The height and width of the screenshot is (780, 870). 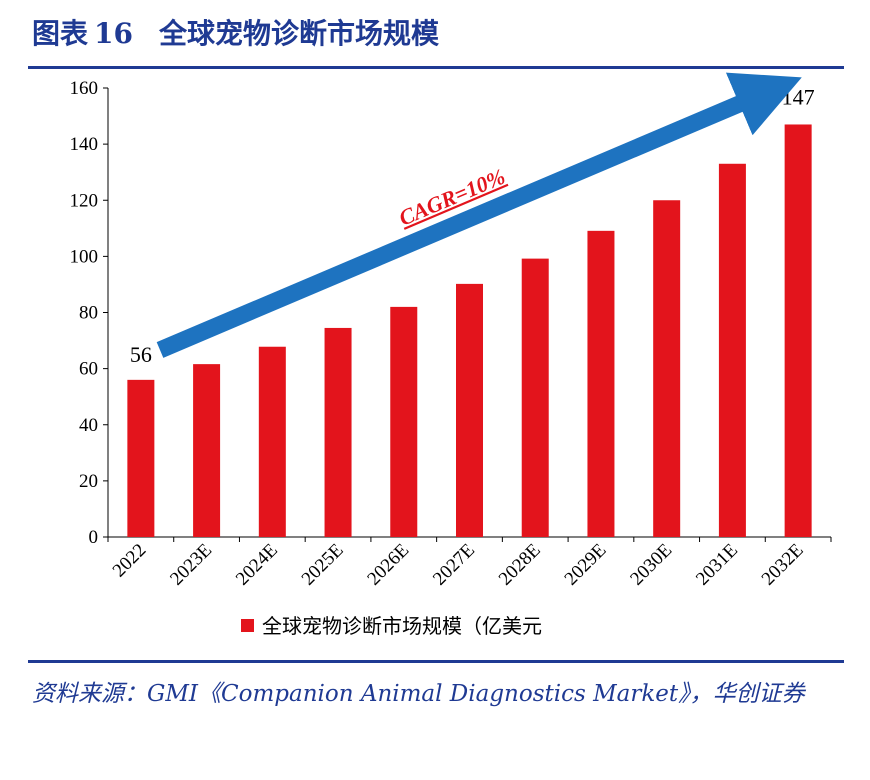 What do you see at coordinates (84, 144) in the screenshot?
I see `y-tick-label: 140` at bounding box center [84, 144].